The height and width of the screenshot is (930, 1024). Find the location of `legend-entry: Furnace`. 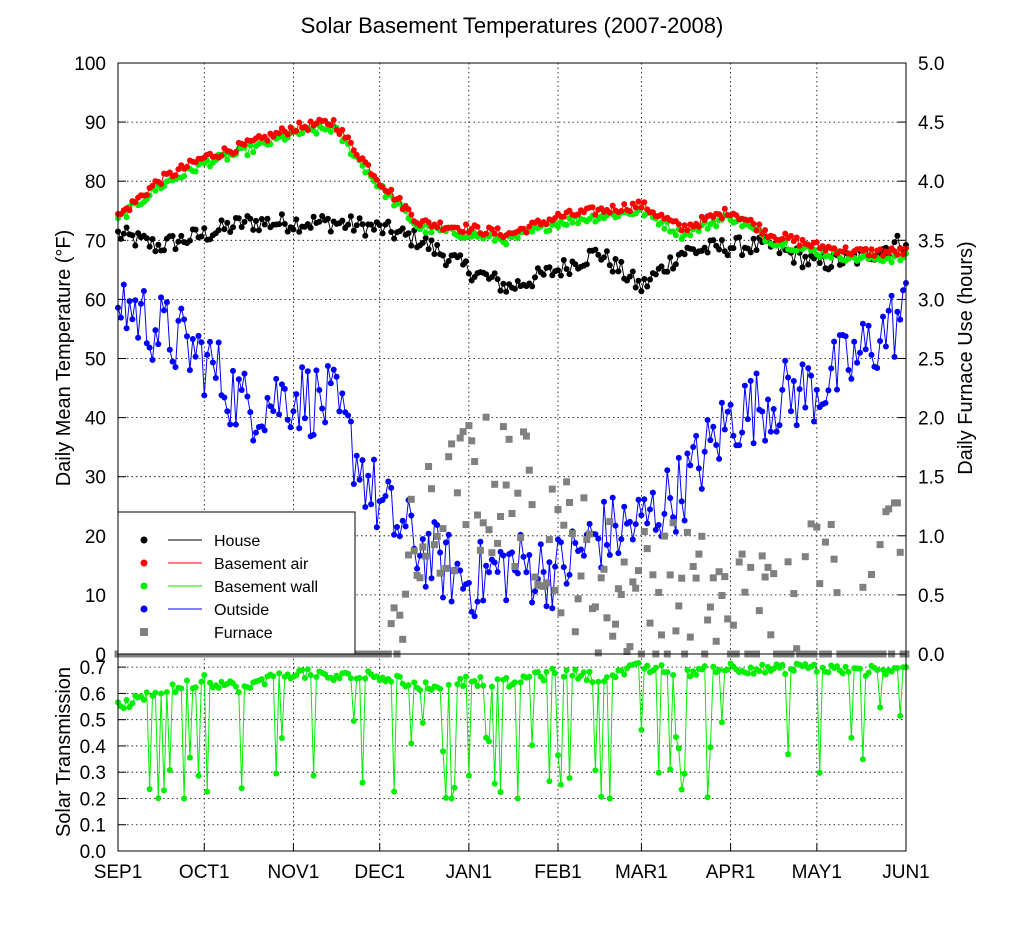

legend-entry: Furnace is located at coordinates (206, 633).